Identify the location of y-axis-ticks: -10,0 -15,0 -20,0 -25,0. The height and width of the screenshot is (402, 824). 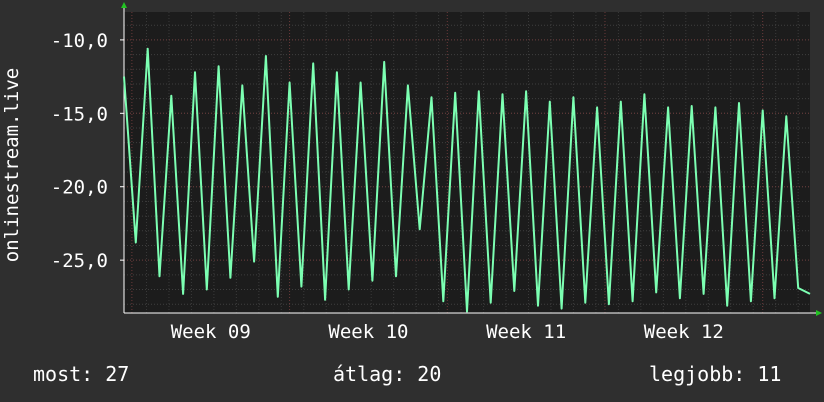
(87, 151).